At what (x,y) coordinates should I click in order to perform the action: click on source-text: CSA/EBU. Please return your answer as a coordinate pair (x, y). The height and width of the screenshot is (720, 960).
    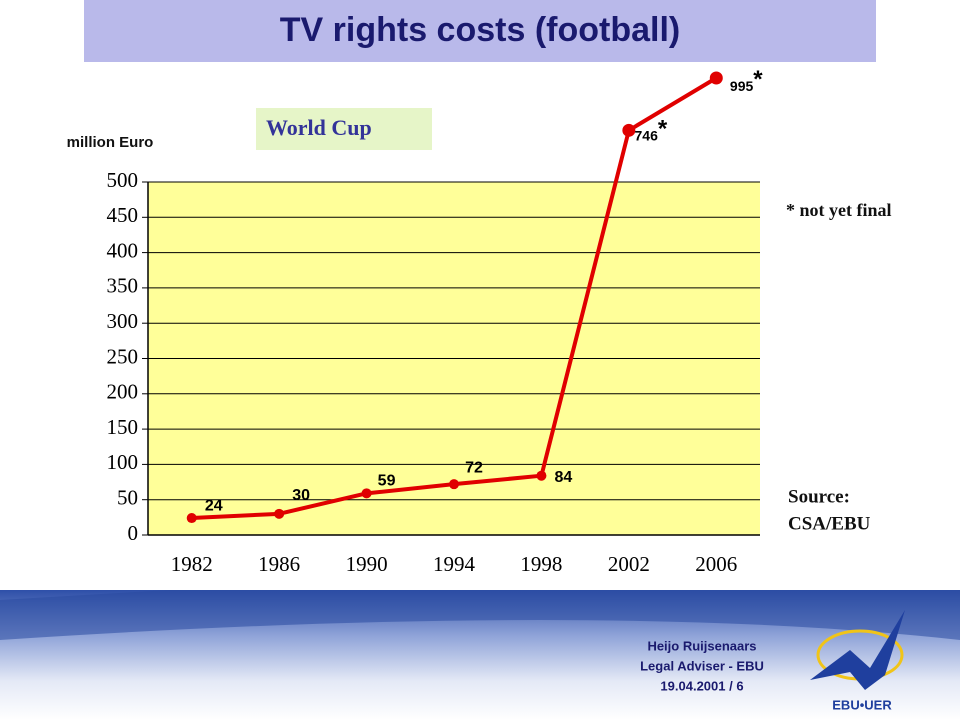
    Looking at the image, I should click on (829, 523).